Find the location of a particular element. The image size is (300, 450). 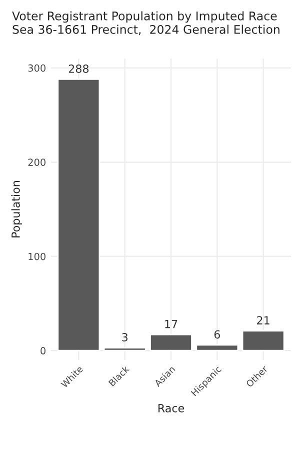

data-label: 3 is located at coordinates (125, 337).